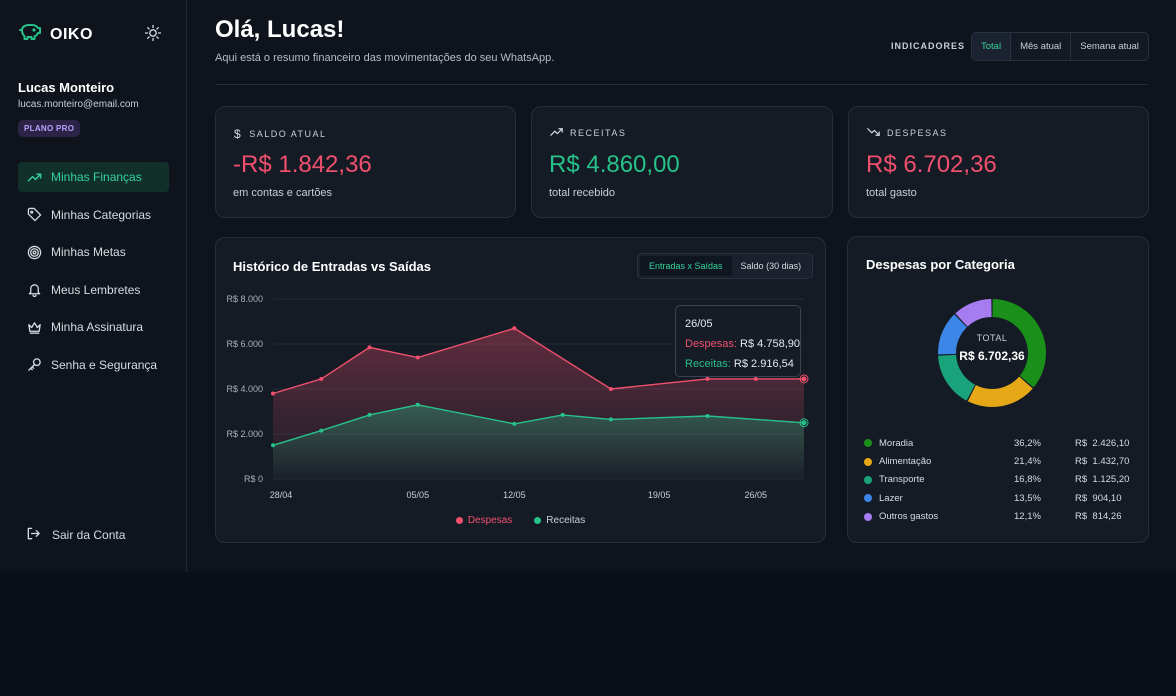 Image resolution: width=1176 pixels, height=696 pixels. Describe the element at coordinates (999, 443) in the screenshot. I see `category-row-moradia: Moradia 36,2% R$ 2.426,10` at that location.